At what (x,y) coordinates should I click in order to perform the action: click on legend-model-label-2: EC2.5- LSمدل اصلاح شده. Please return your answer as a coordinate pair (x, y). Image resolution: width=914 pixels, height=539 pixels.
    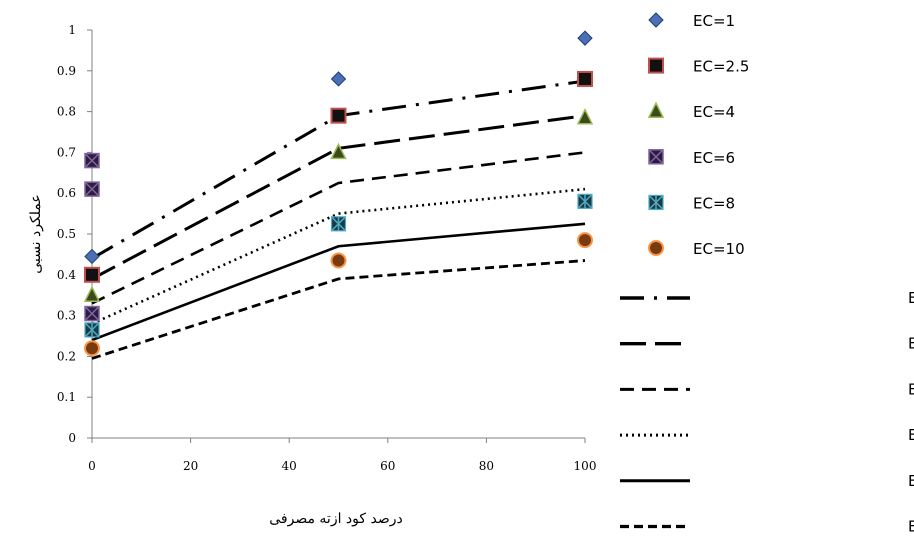
    Looking at the image, I should click on (911, 344).